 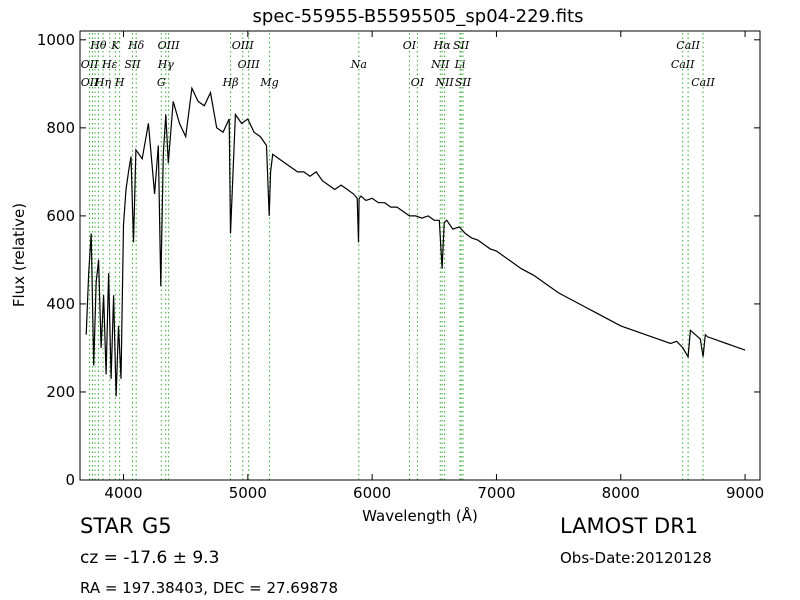 I want to click on line-label: Li, so click(x=460, y=64).